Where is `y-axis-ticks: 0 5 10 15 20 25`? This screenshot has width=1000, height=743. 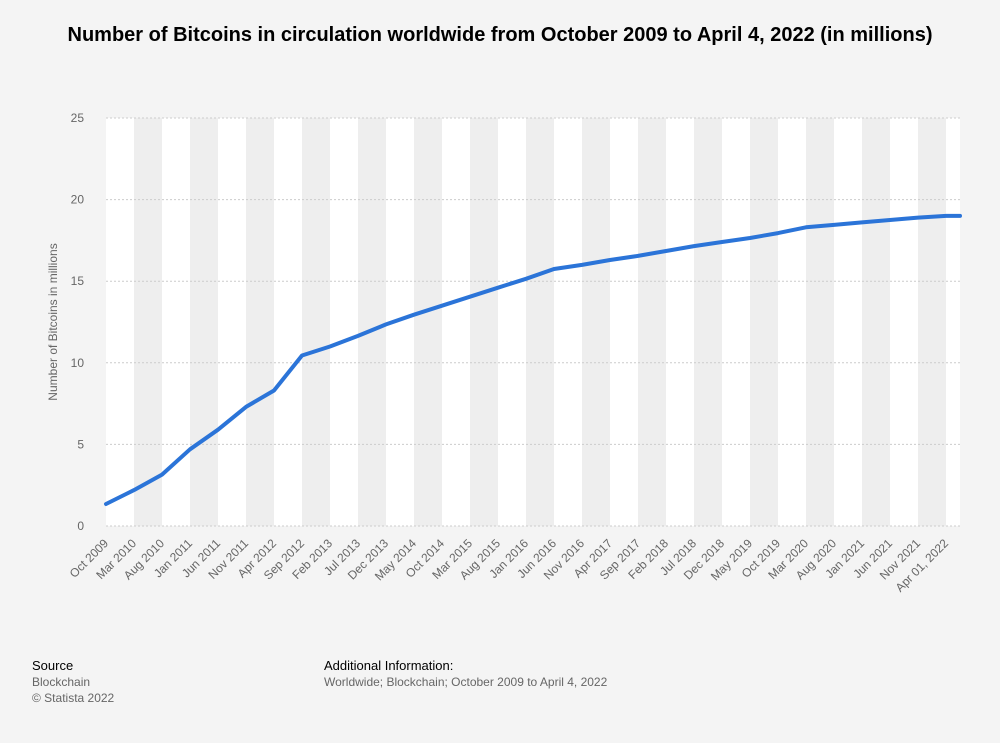
y-axis-ticks: 0 5 10 15 20 25 is located at coordinates (78, 322).